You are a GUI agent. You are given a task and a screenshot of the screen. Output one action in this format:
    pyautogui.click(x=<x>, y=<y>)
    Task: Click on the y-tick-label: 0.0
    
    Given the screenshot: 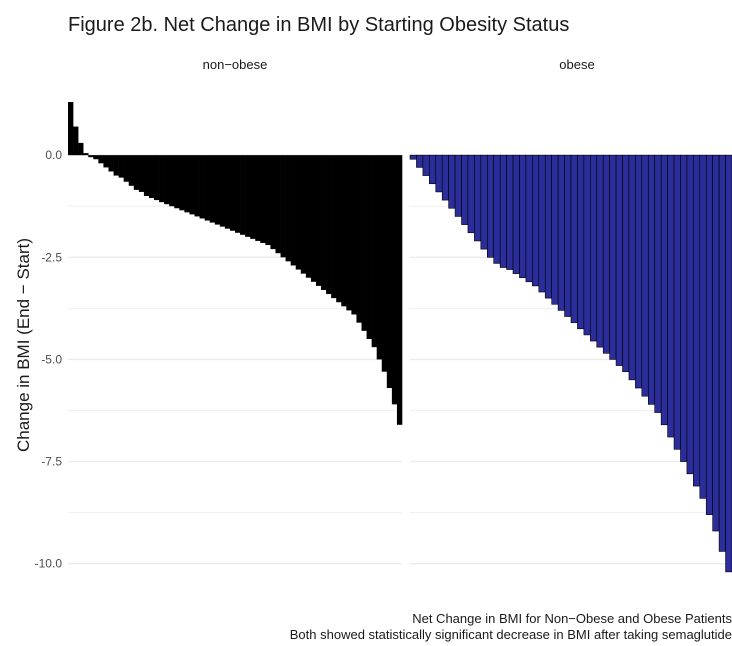 What is the action you would take?
    pyautogui.click(x=53, y=155)
    